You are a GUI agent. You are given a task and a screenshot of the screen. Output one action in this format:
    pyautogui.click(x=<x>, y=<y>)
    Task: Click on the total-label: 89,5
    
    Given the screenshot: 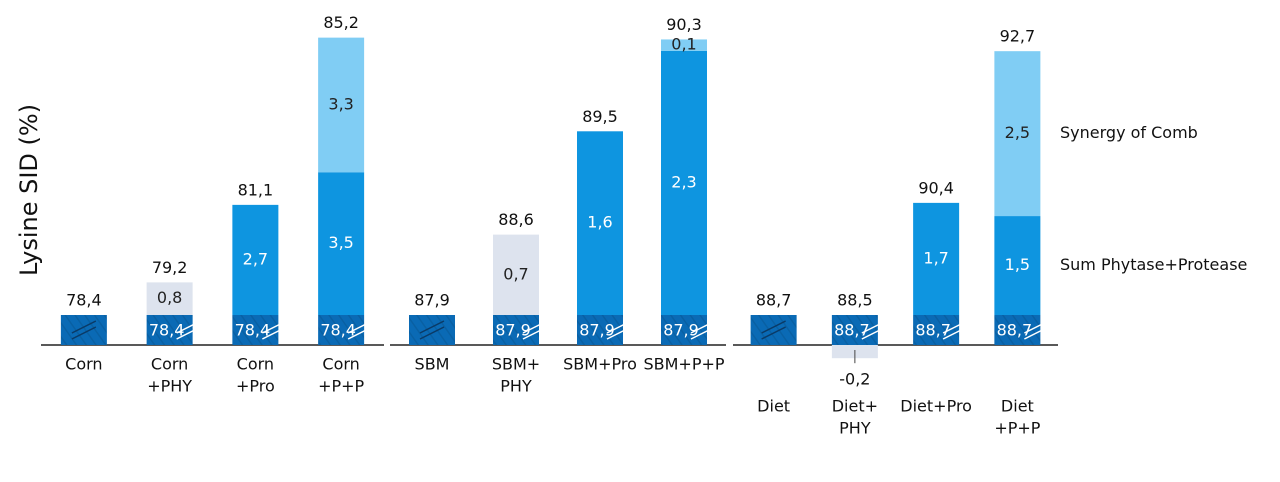 What is the action you would take?
    pyautogui.click(x=600, y=116)
    